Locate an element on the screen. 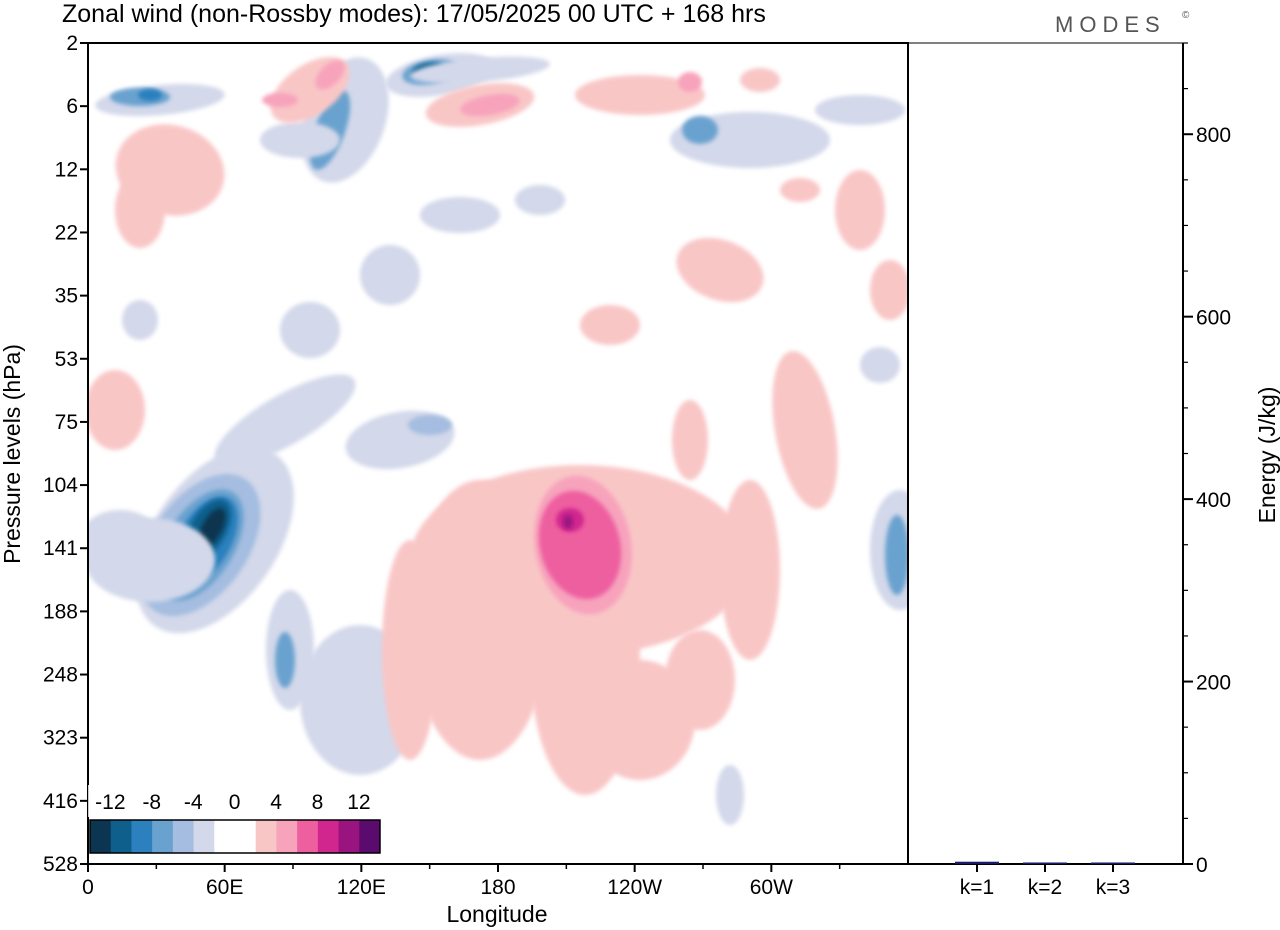 The width and height of the screenshot is (1280, 930). colorbar-label: 12 is located at coordinates (358, 802).